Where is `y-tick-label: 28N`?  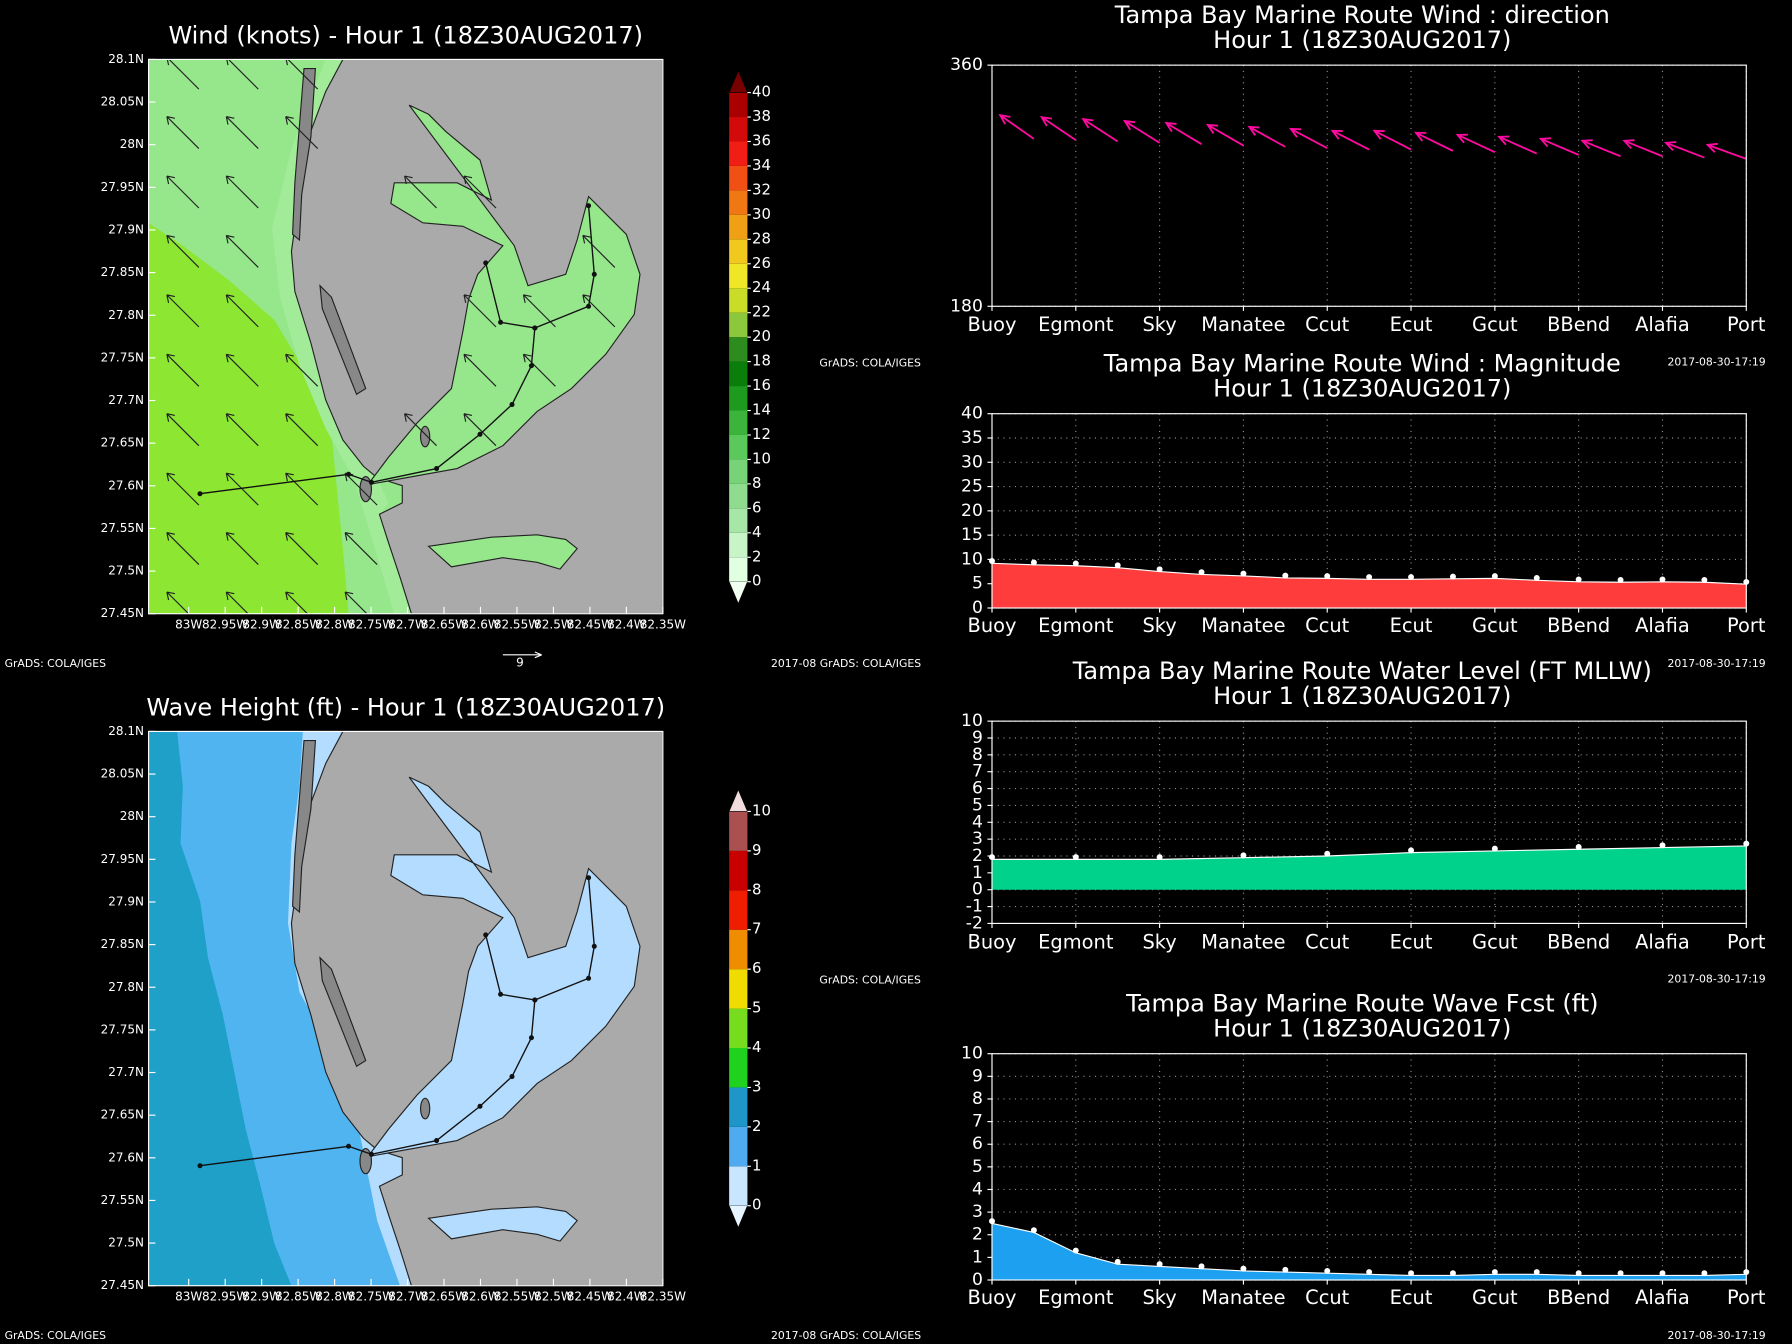
y-tick-label: 28N is located at coordinates (132, 144).